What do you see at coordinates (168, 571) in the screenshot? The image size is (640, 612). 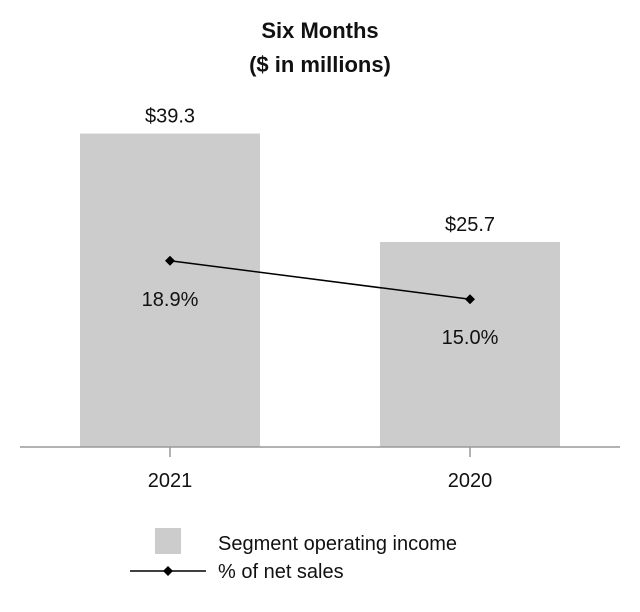 I see `legend-line-marker` at bounding box center [168, 571].